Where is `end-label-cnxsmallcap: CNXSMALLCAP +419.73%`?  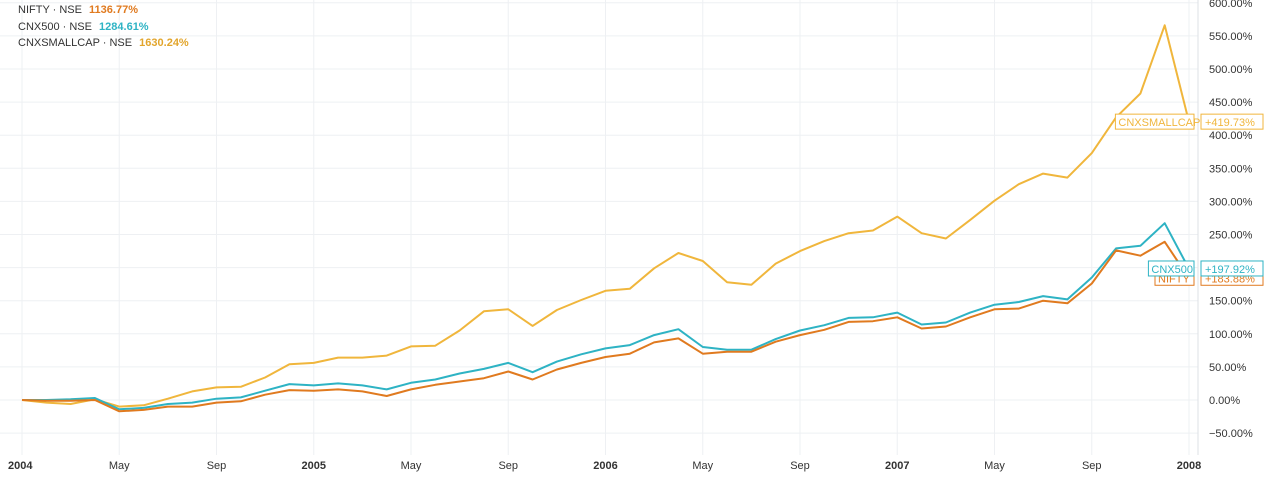
end-label-cnxsmallcap: CNXSMALLCAP +419.73% is located at coordinates (1189, 121).